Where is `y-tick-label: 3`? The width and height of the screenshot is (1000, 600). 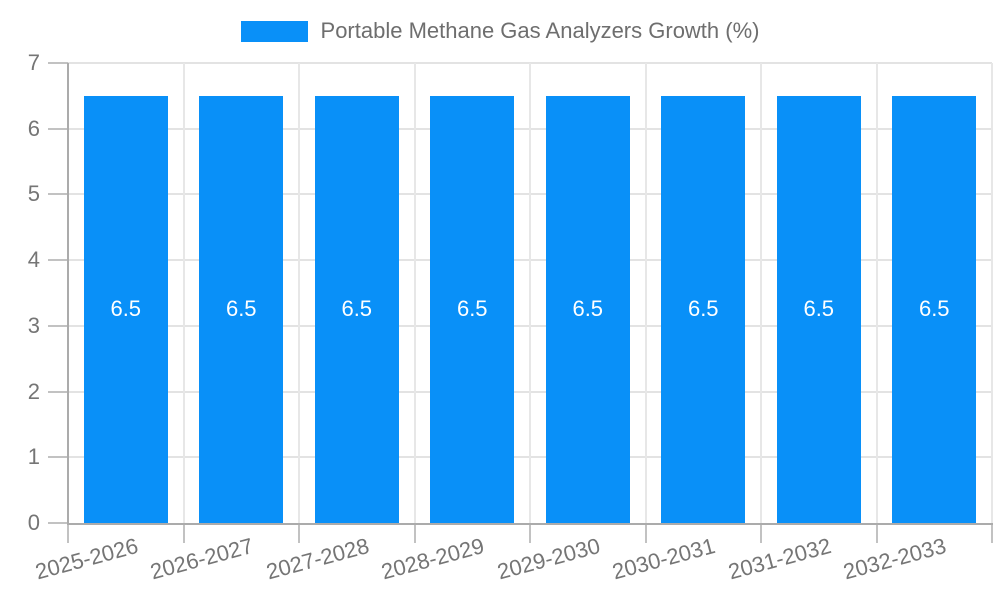
y-tick-label: 3 is located at coordinates (33, 325).